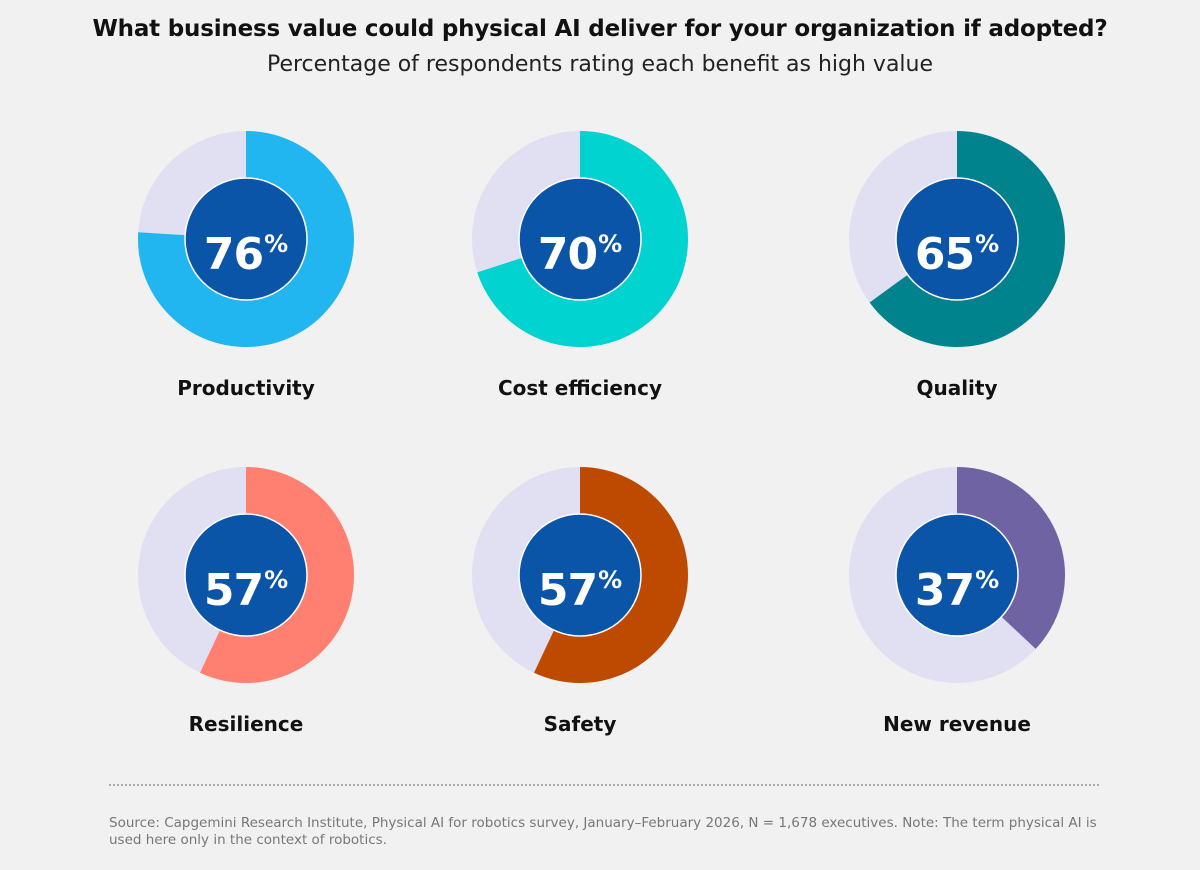  Describe the element at coordinates (957, 388) in the screenshot. I see `category-label: Quality` at that location.